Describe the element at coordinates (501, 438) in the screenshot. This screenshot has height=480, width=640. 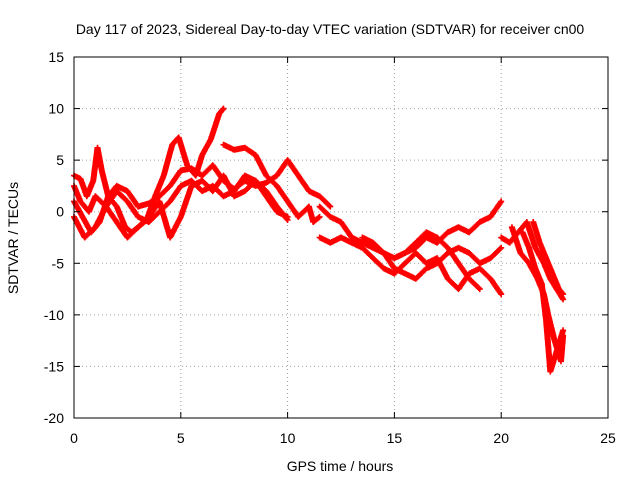
I see `x-tick-label: 20` at that location.